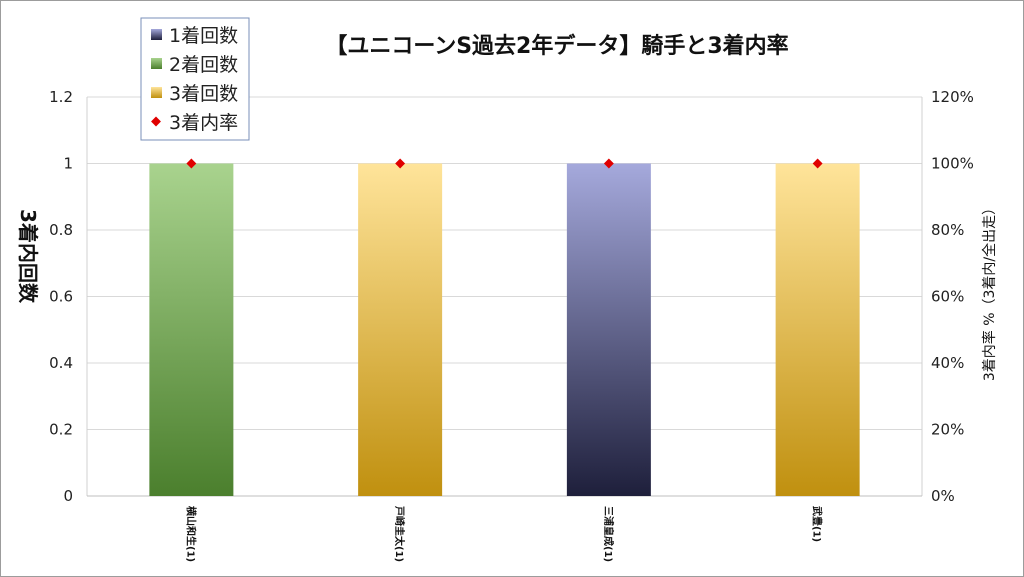  What do you see at coordinates (61, 297) in the screenshot?
I see `y-tick-label: 0.6` at bounding box center [61, 297].